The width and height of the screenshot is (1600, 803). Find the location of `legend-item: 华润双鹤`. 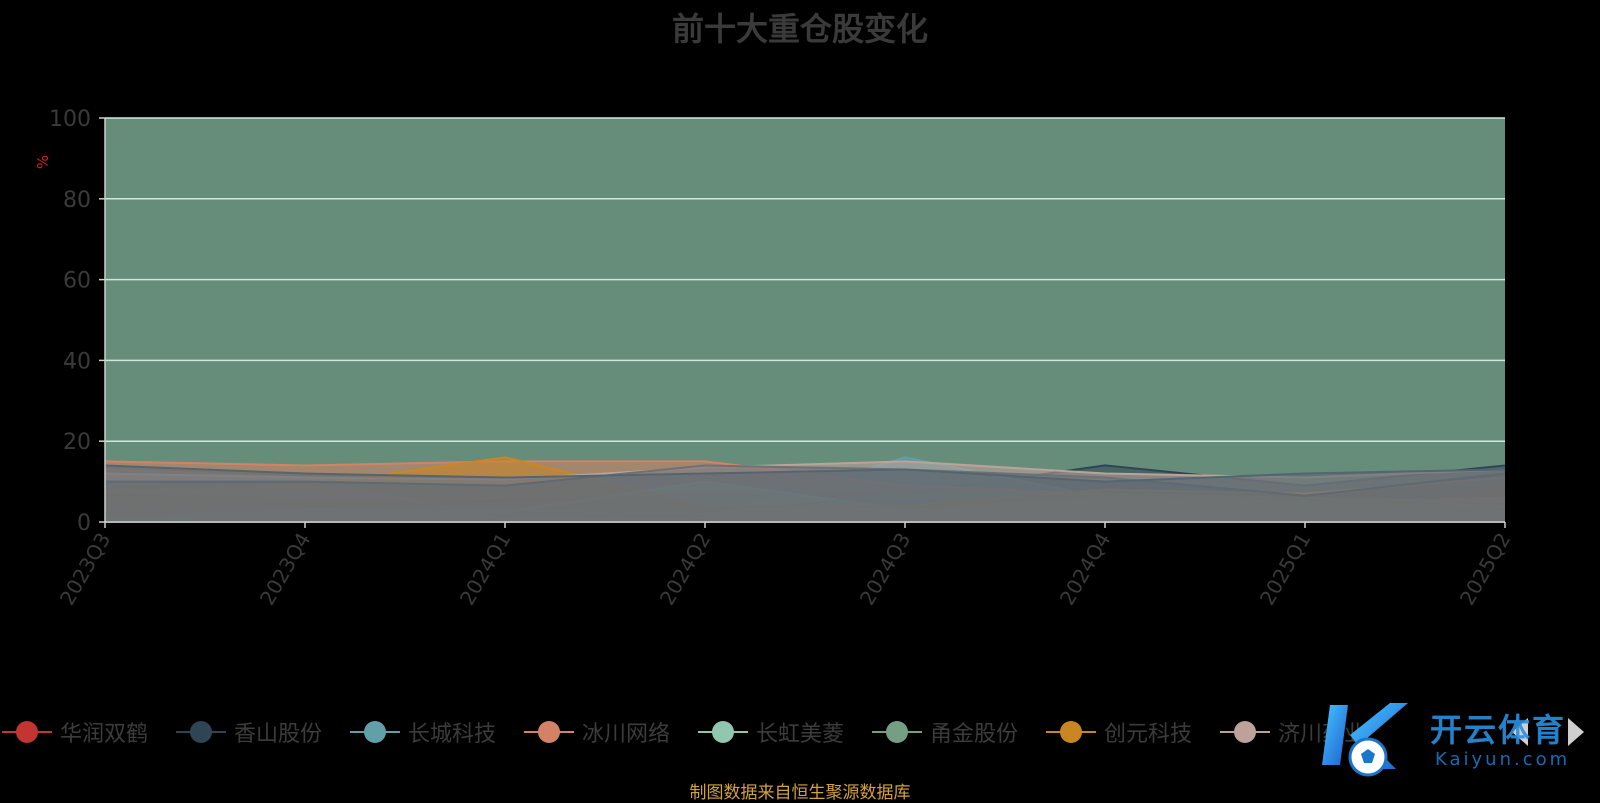

legend-item: 华润双鹤 is located at coordinates (75, 732).